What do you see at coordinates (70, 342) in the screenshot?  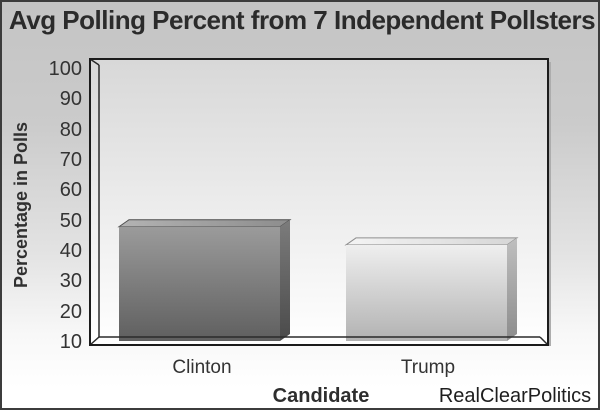 I see `y-tick-10: 10` at bounding box center [70, 342].